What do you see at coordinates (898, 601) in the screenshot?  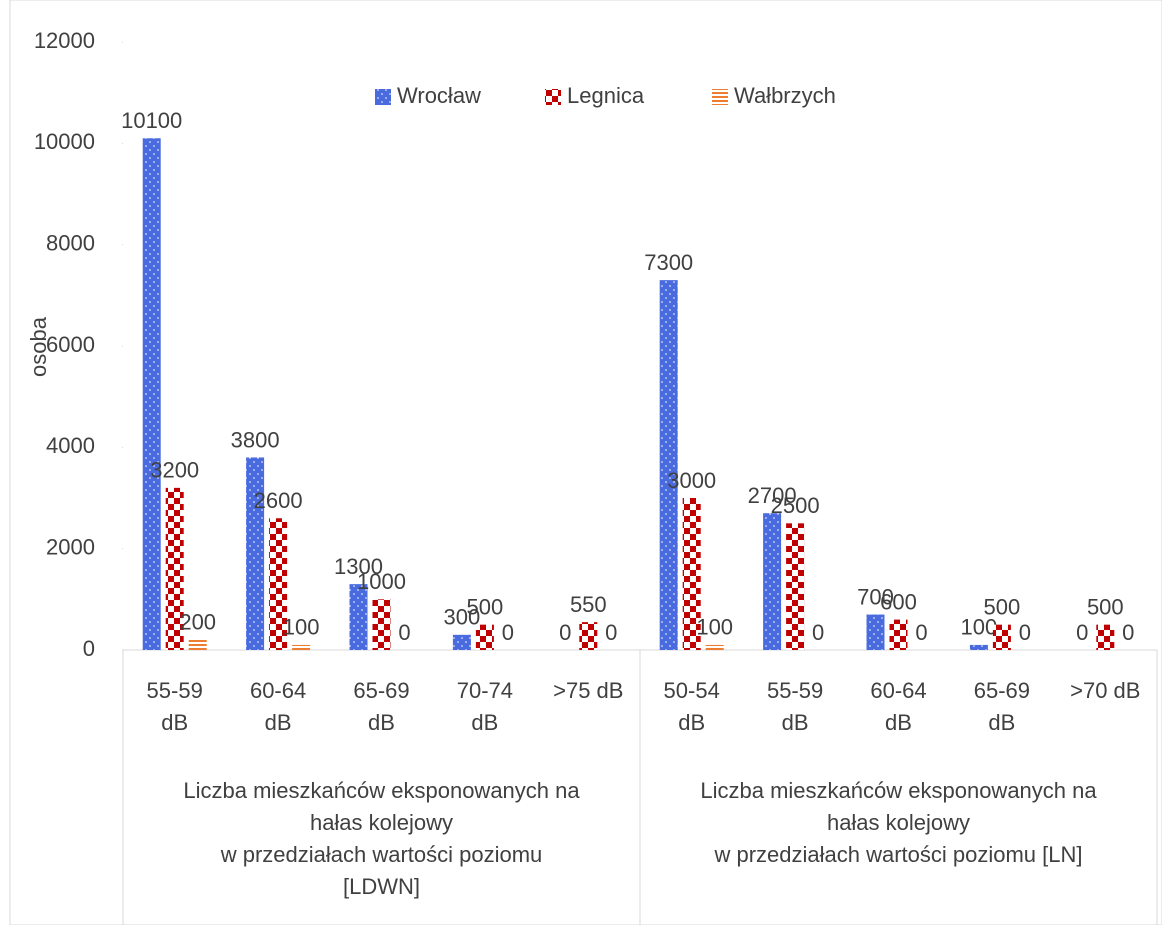 I see `data-label: 600` at bounding box center [898, 601].